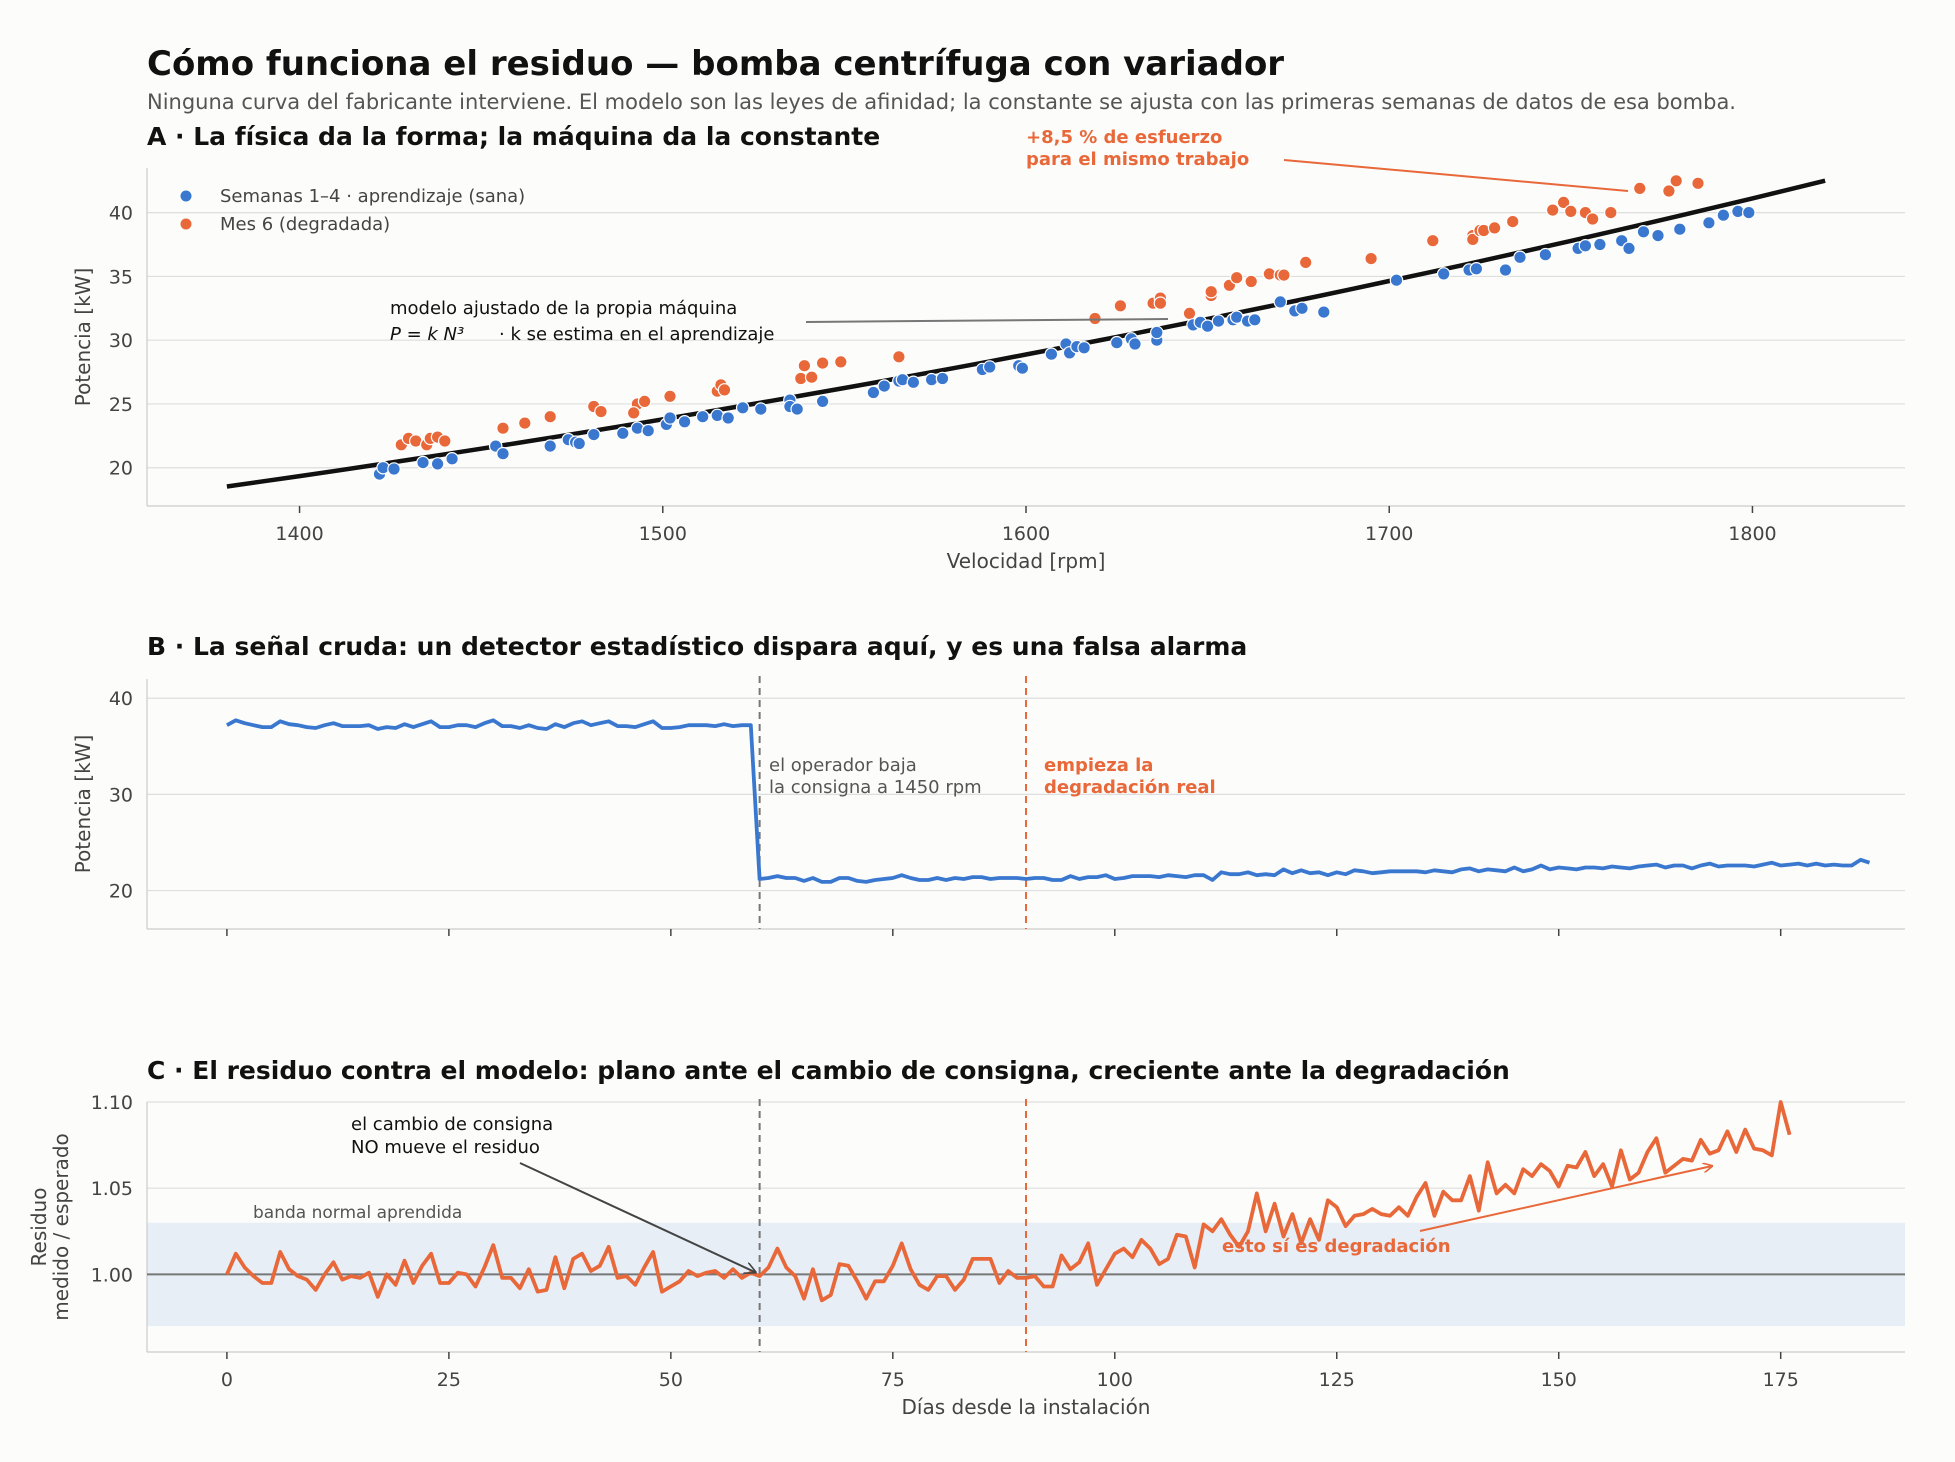 Image resolution: width=1955 pixels, height=1462 pixels. I want to click on panel-a-x-tick-label: 1700, so click(1389, 534).